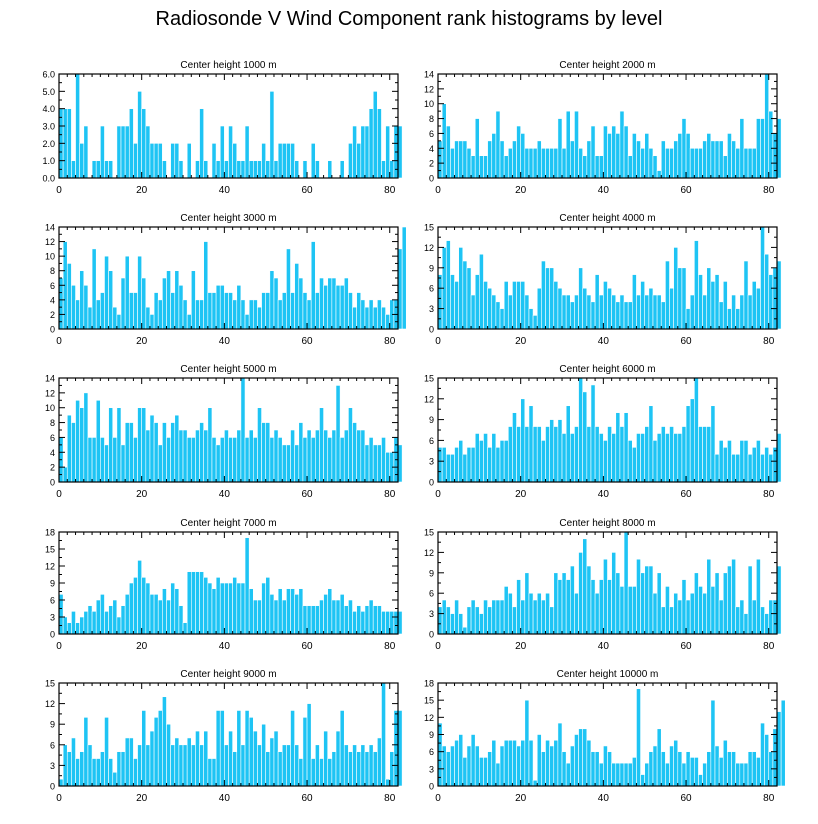 This screenshot has width=818, height=824. I want to click on y-tick-label: 4, so click(52, 453).